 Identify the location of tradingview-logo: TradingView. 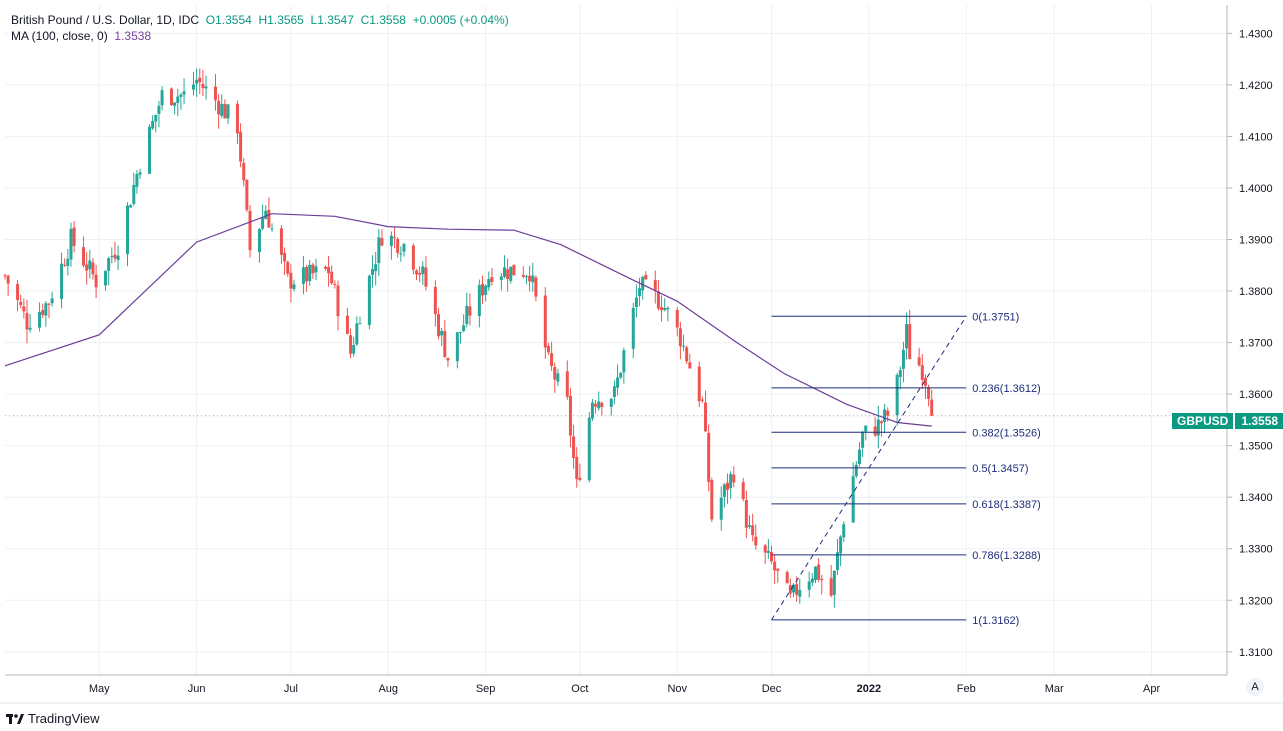
(53, 718).